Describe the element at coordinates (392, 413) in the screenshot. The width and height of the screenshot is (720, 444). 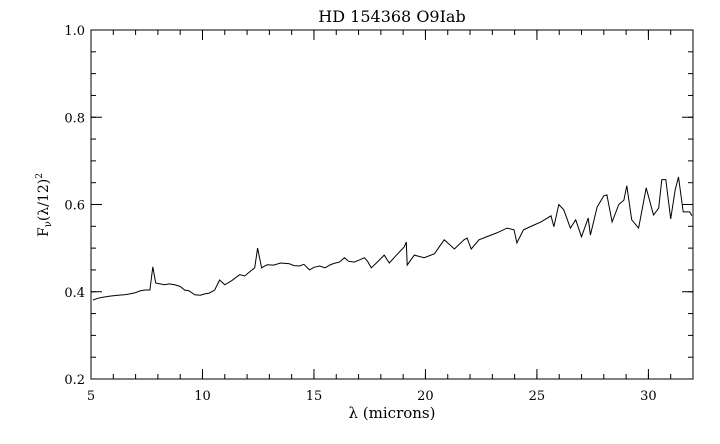
I see `x-axis-label: λ (microns)` at that location.